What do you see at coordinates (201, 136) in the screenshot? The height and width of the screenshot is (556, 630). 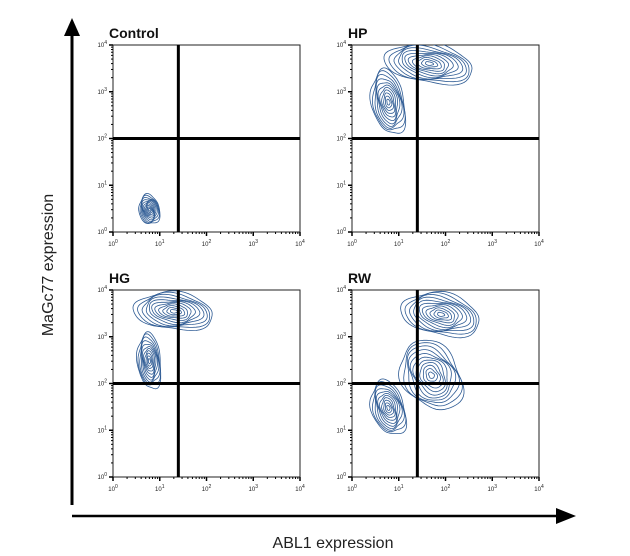 I see `panel-control: Control 100 10¹ 10² 10³ 10⁴ 10⁰ 10¹ 10² 10³ 10⁴` at bounding box center [201, 136].